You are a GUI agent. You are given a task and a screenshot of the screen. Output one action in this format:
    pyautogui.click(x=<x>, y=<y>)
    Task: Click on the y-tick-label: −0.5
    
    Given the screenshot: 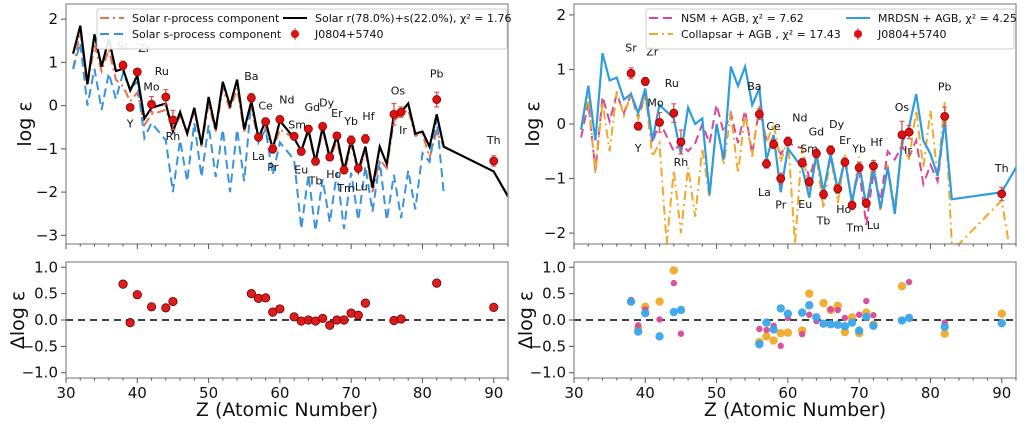 What is the action you would take?
    pyautogui.click(x=40, y=346)
    